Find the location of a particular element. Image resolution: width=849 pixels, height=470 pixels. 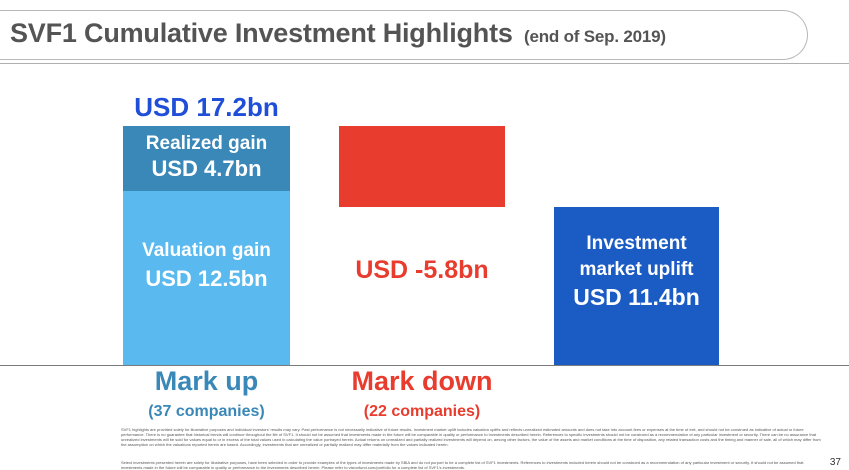

markup-total-label: USD 17.2bn is located at coordinates (206, 107).